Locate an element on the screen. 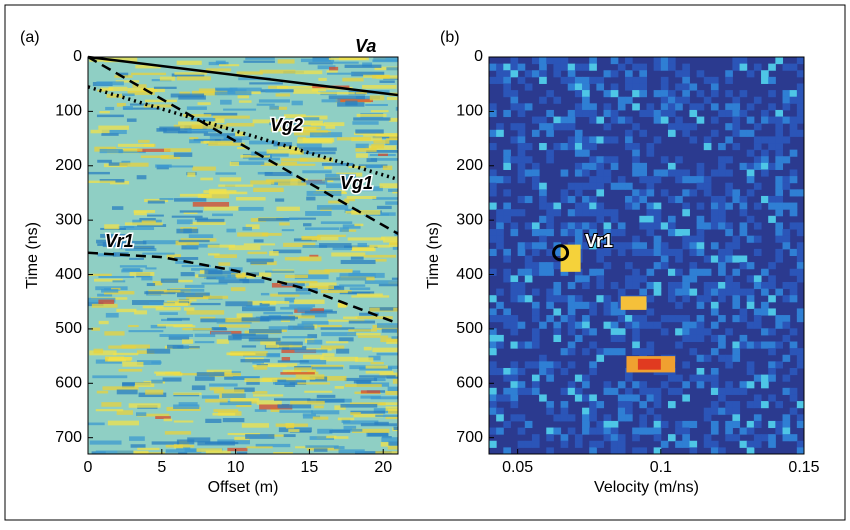 This screenshot has height=530, width=850. x-tick-label: 20 is located at coordinates (383, 467).